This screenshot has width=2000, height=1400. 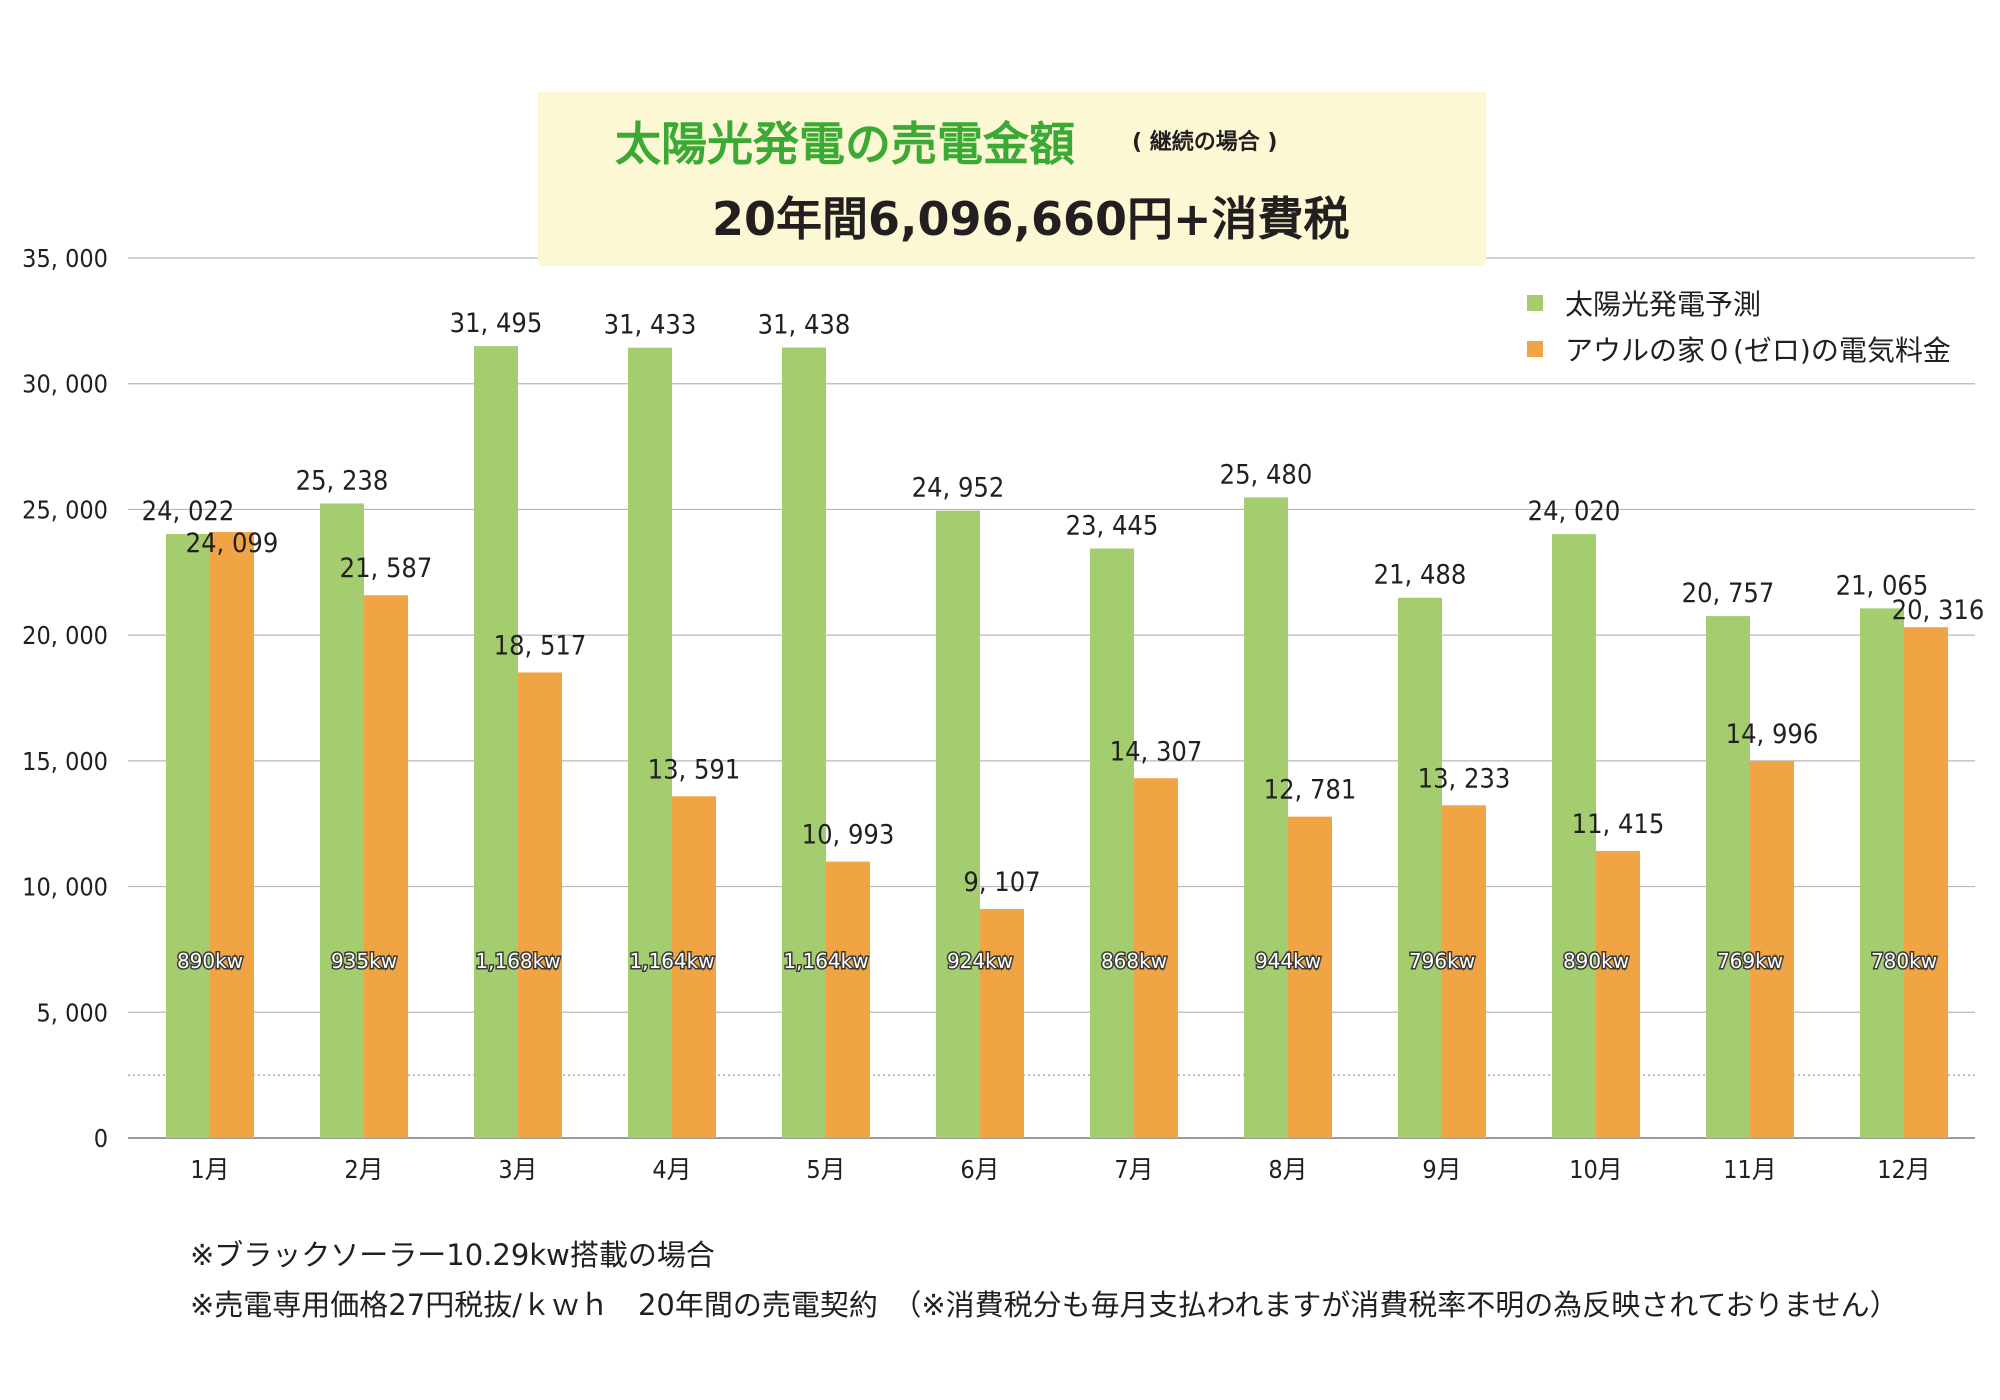 I want to click on chart-subtitle: 20年間6,096,660円+消費税, so click(x=1031, y=219).